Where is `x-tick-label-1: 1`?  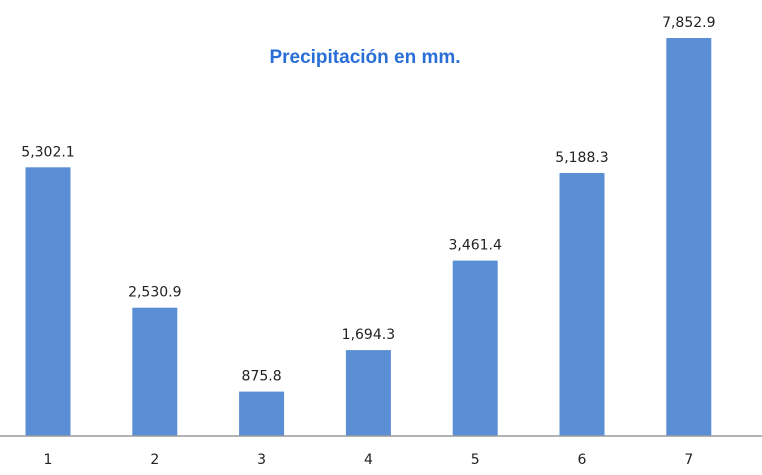
x-tick-label-1: 1 is located at coordinates (48, 460).